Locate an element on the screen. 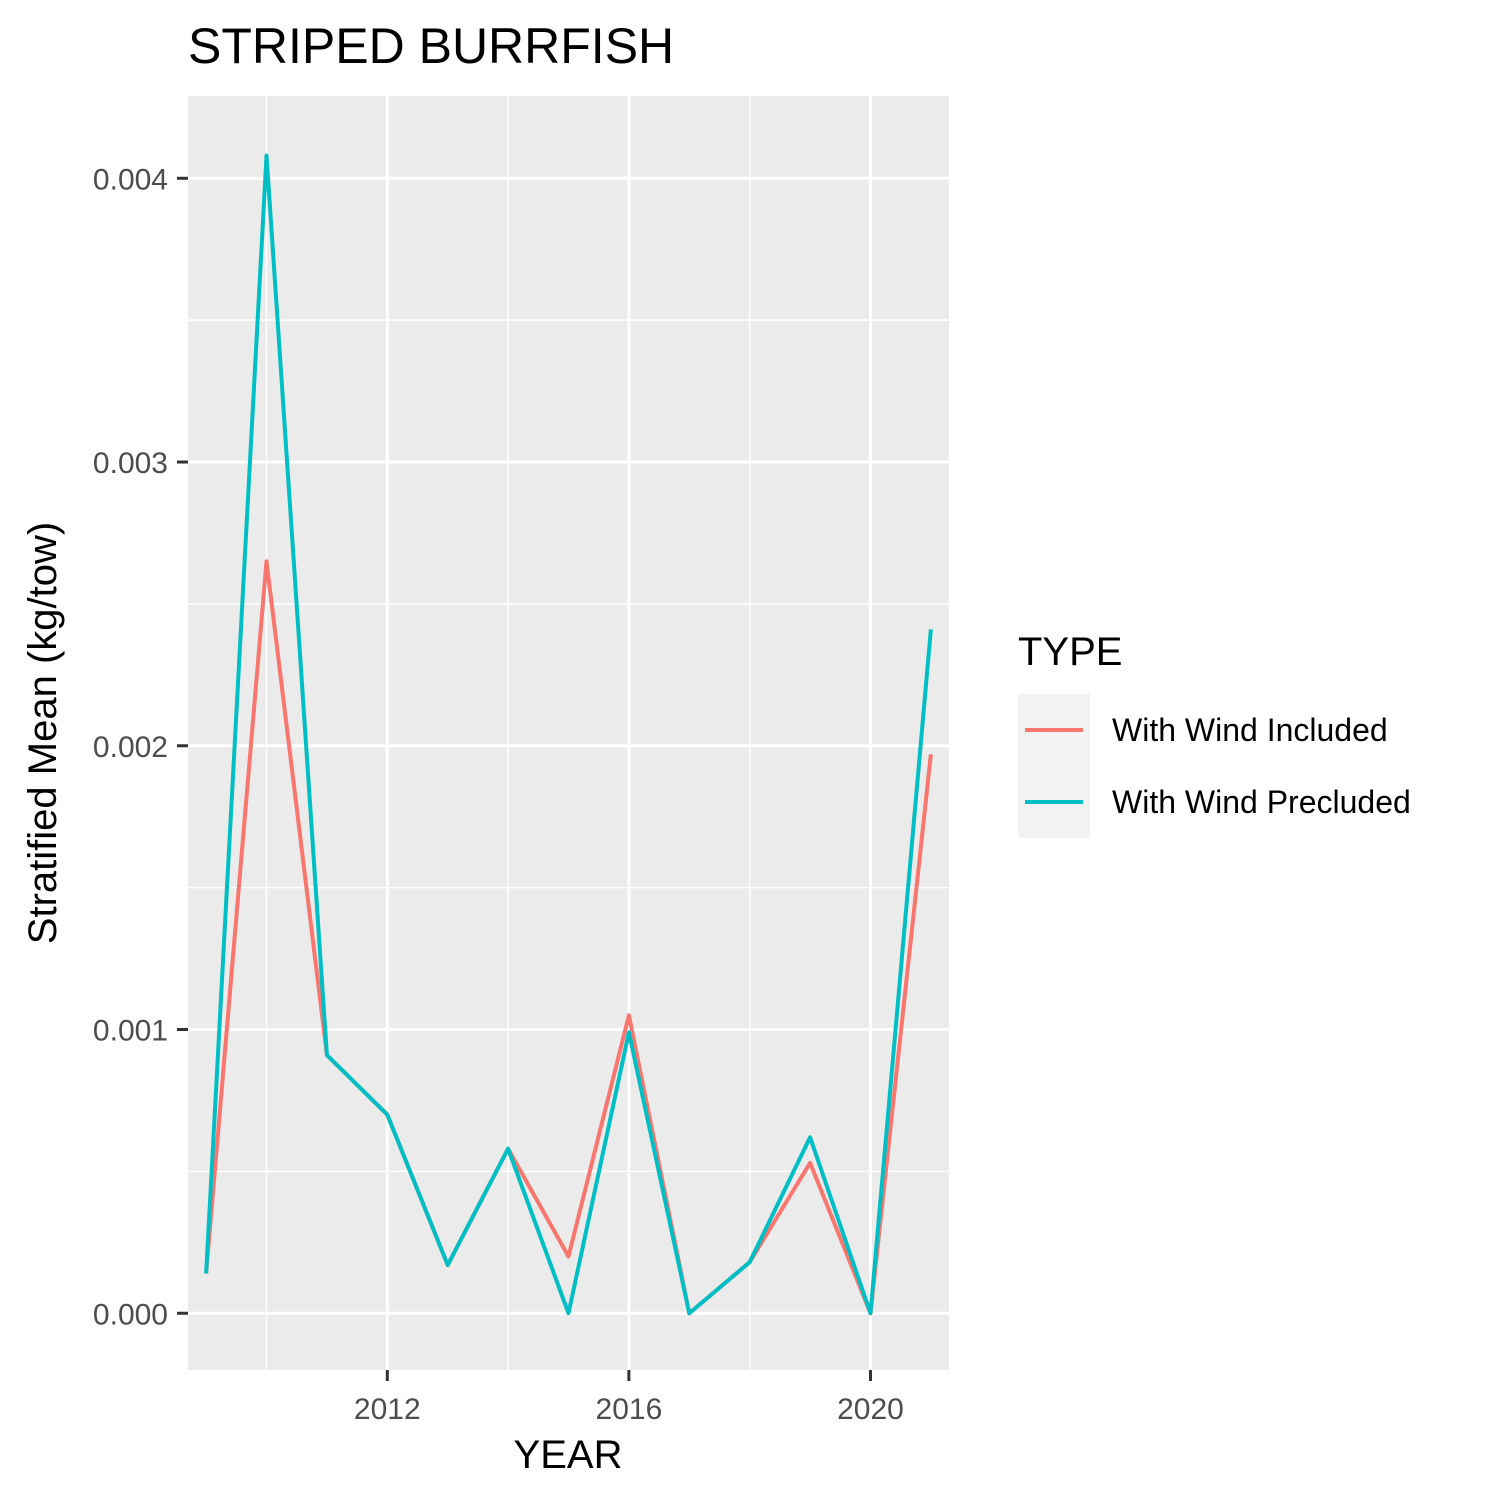 The width and height of the screenshot is (1500, 1500). y-axis-title: Stratified Mean (kg/tow) is located at coordinates (43, 733).